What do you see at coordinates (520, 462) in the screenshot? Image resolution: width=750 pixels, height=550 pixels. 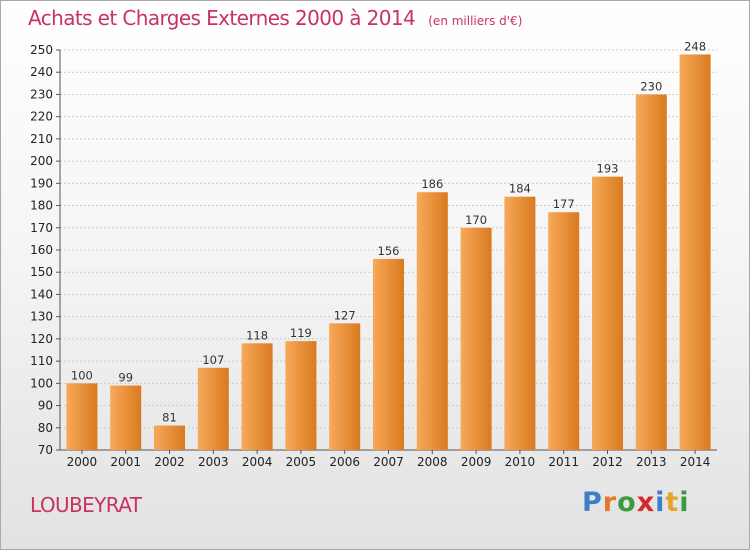 I see `x-tick-label: 2010` at bounding box center [520, 462].